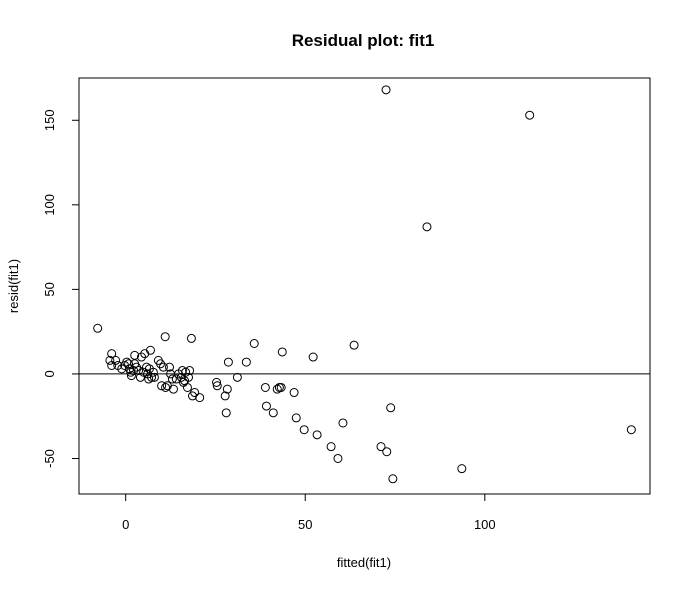  I want to click on x-axis-label: fitted(fit1), so click(364, 562).